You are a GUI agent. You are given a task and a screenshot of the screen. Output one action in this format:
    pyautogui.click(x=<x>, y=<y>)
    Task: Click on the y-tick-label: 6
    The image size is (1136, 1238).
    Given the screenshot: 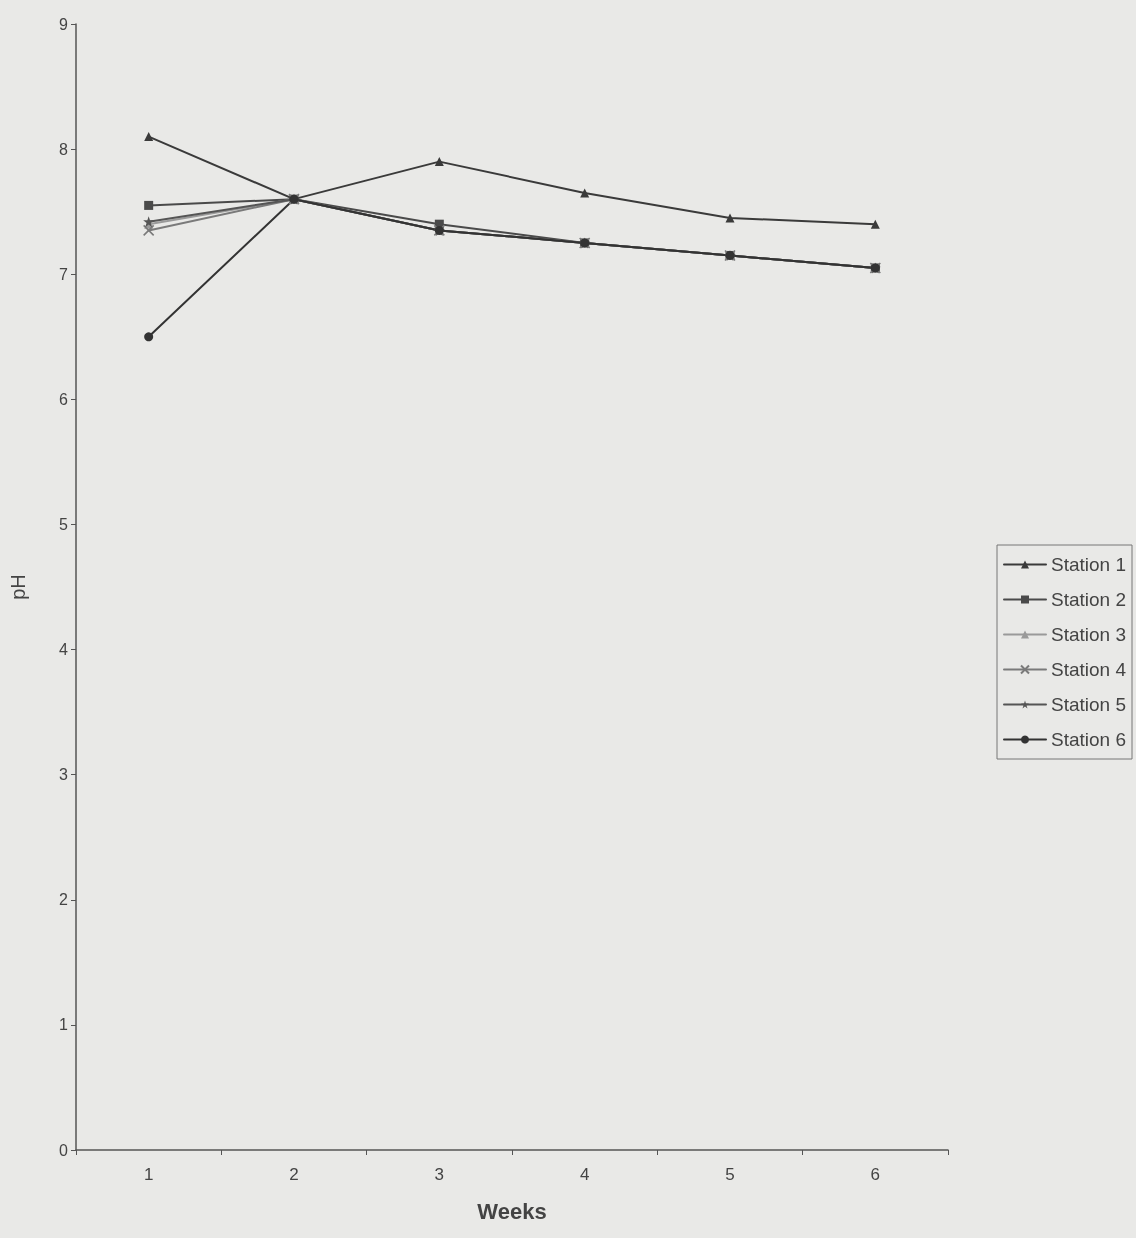 What is the action you would take?
    pyautogui.click(x=64, y=399)
    